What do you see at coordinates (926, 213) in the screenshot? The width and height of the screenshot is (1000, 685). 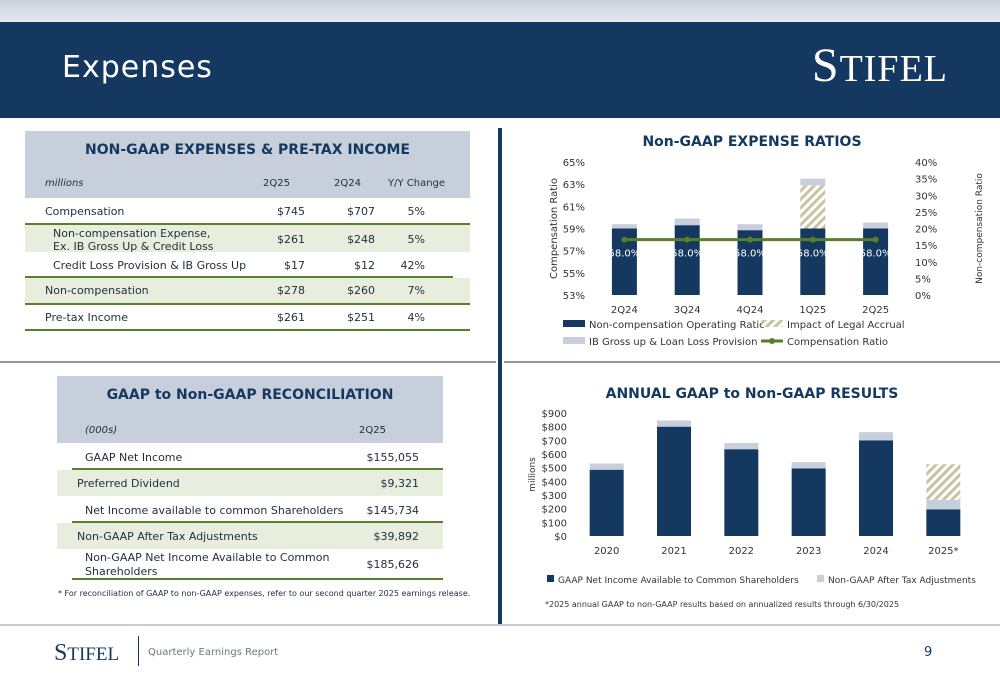 I see `right-tick-label: 25%` at bounding box center [926, 213].